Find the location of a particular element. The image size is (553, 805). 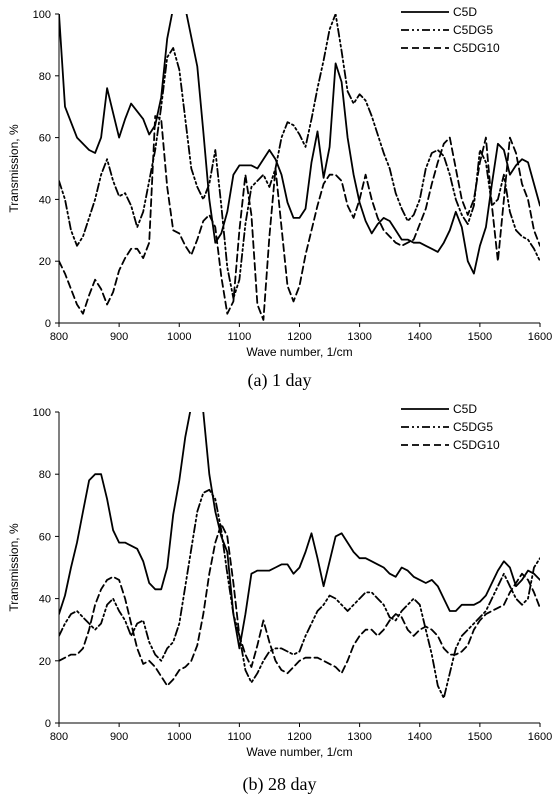

panel-caption: (b) 28 day is located at coordinates (280, 784).